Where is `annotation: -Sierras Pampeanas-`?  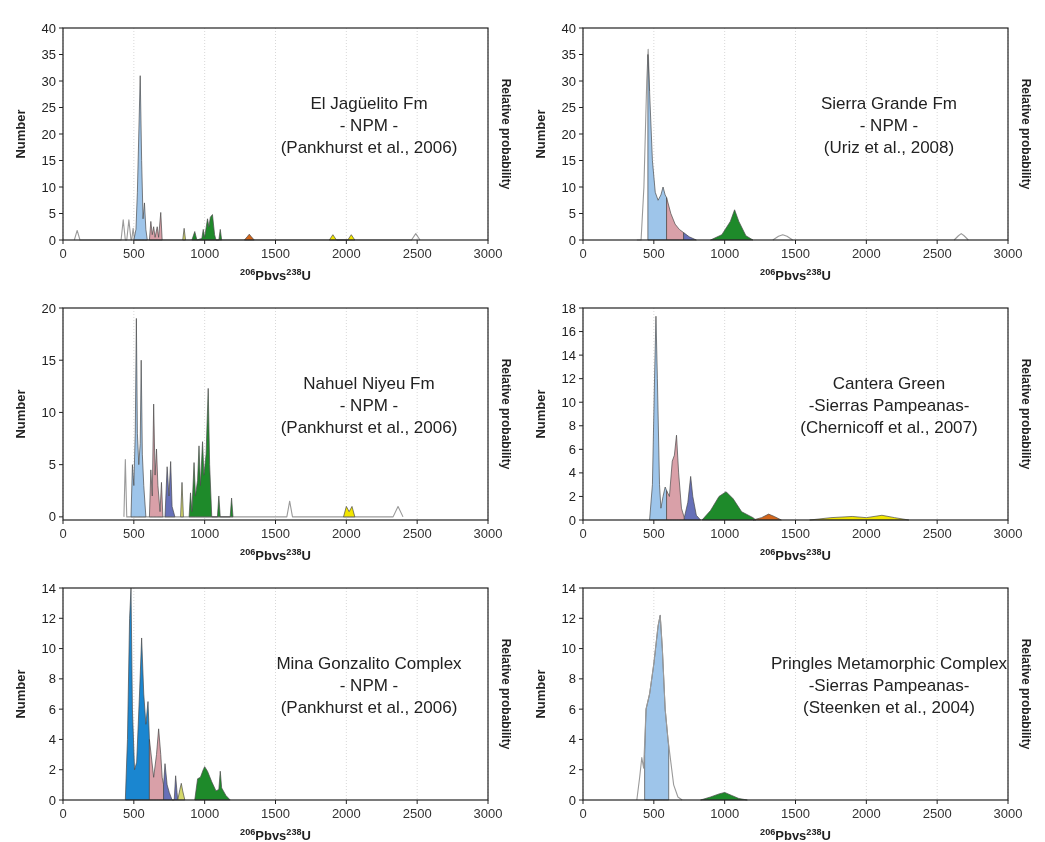 annotation: -Sierras Pampeanas- is located at coordinates (889, 405).